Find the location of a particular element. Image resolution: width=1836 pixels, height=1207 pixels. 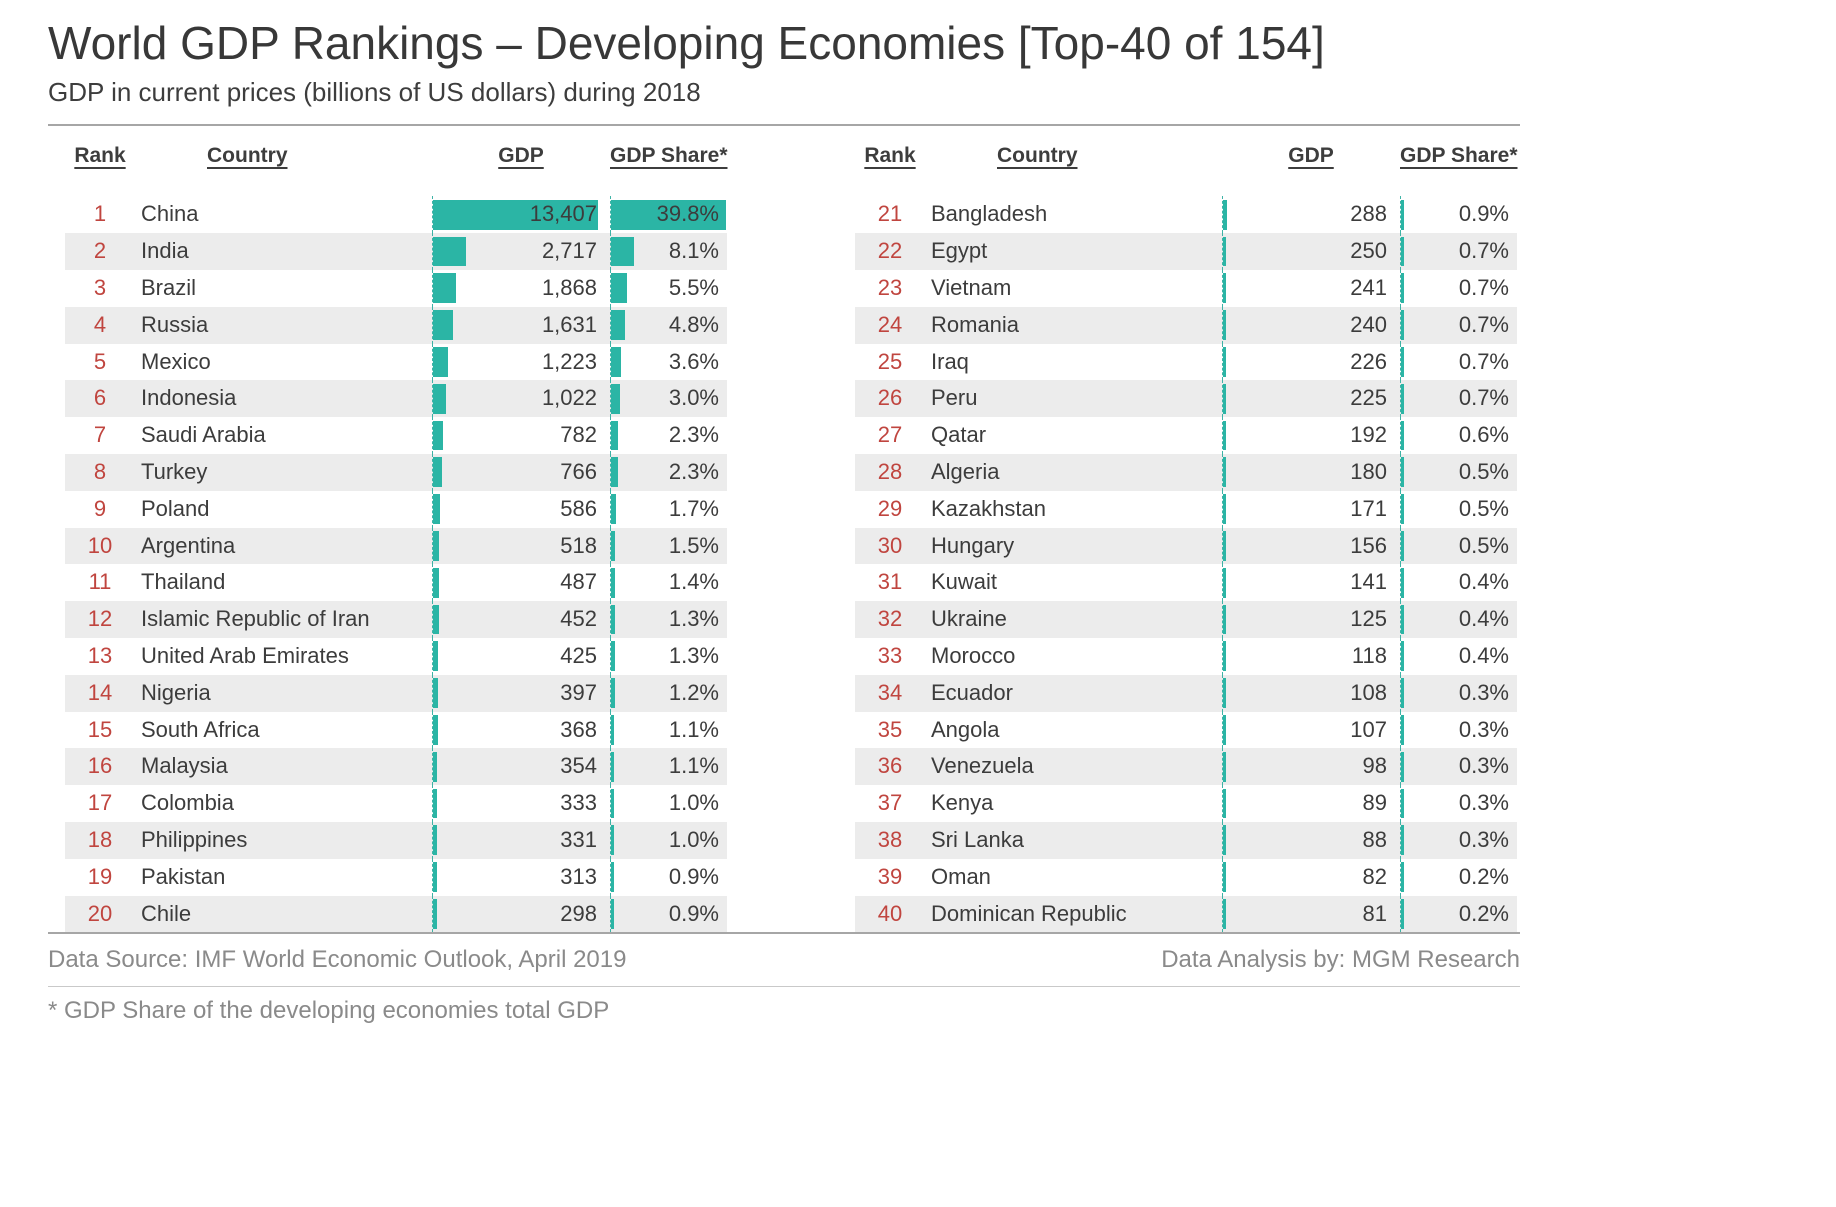

share-cell: 2.3% is located at coordinates (668, 435).